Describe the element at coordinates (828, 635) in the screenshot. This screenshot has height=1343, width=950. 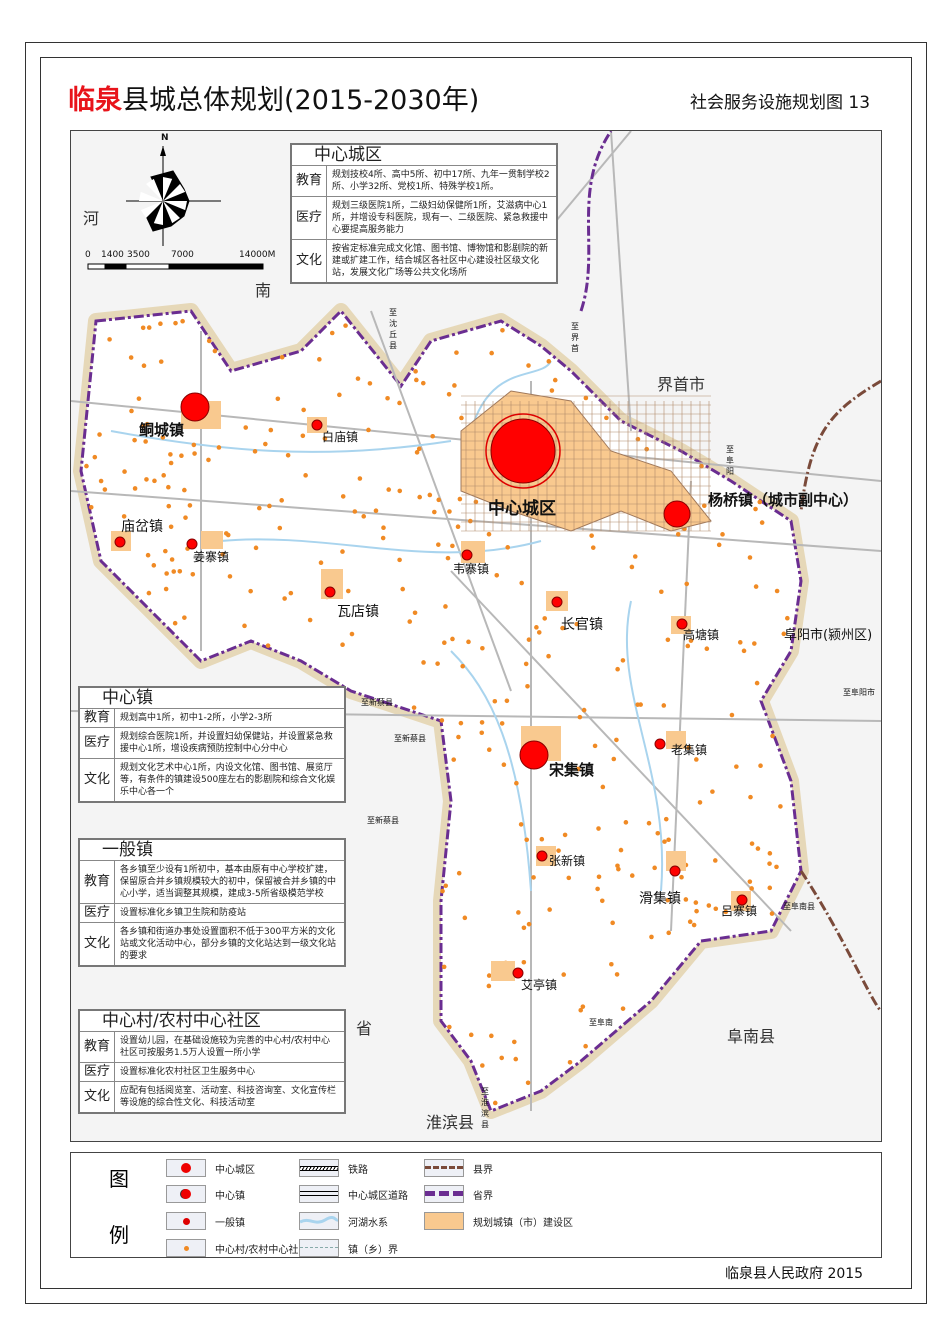
I see `neighbor-label: 阜阳市(颍州区)` at that location.